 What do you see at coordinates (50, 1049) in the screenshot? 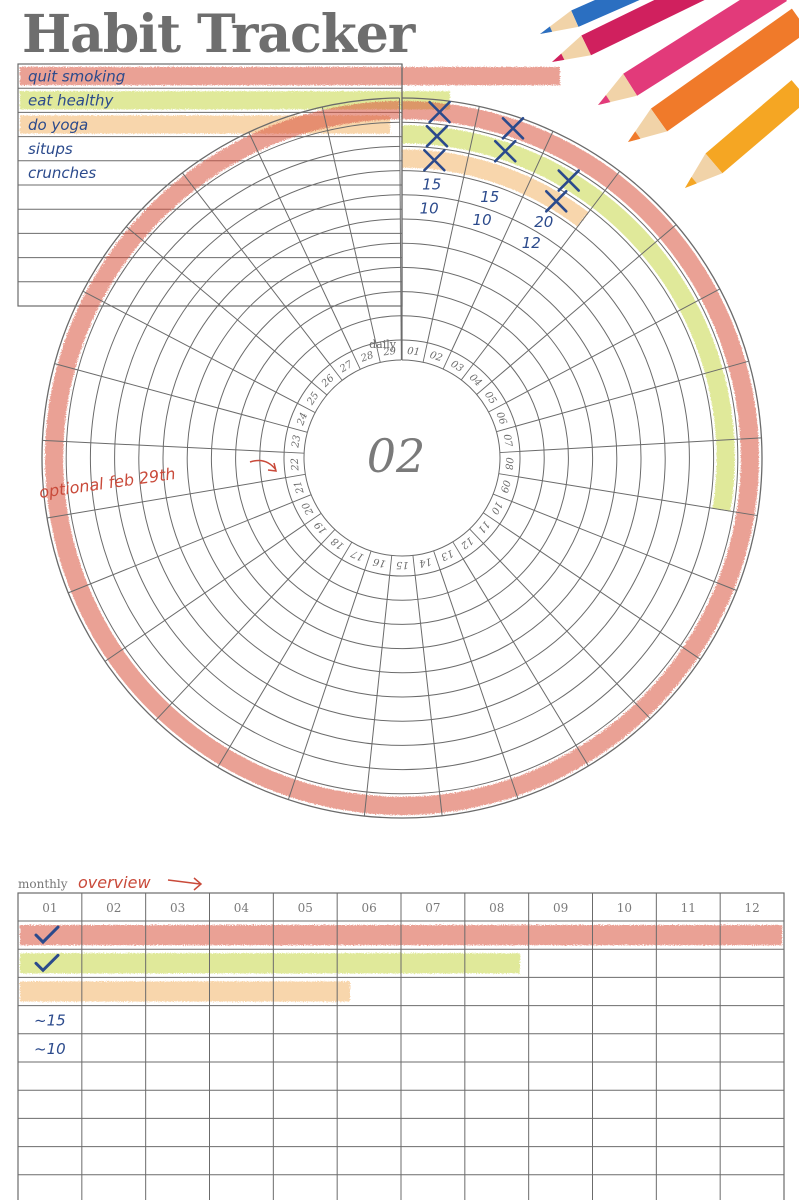
I see `monthly-entry-crunches: ~10` at bounding box center [50, 1049].